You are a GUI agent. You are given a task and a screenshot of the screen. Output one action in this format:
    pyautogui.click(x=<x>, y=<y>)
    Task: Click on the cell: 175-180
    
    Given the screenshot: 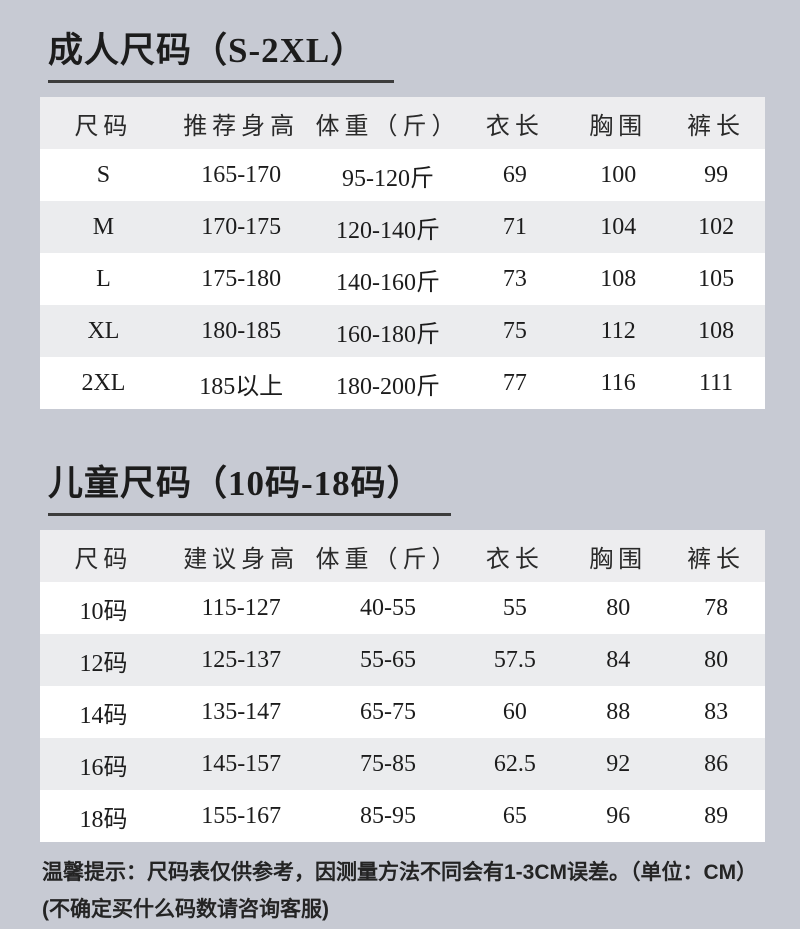 What is the action you would take?
    pyautogui.click(x=241, y=278)
    